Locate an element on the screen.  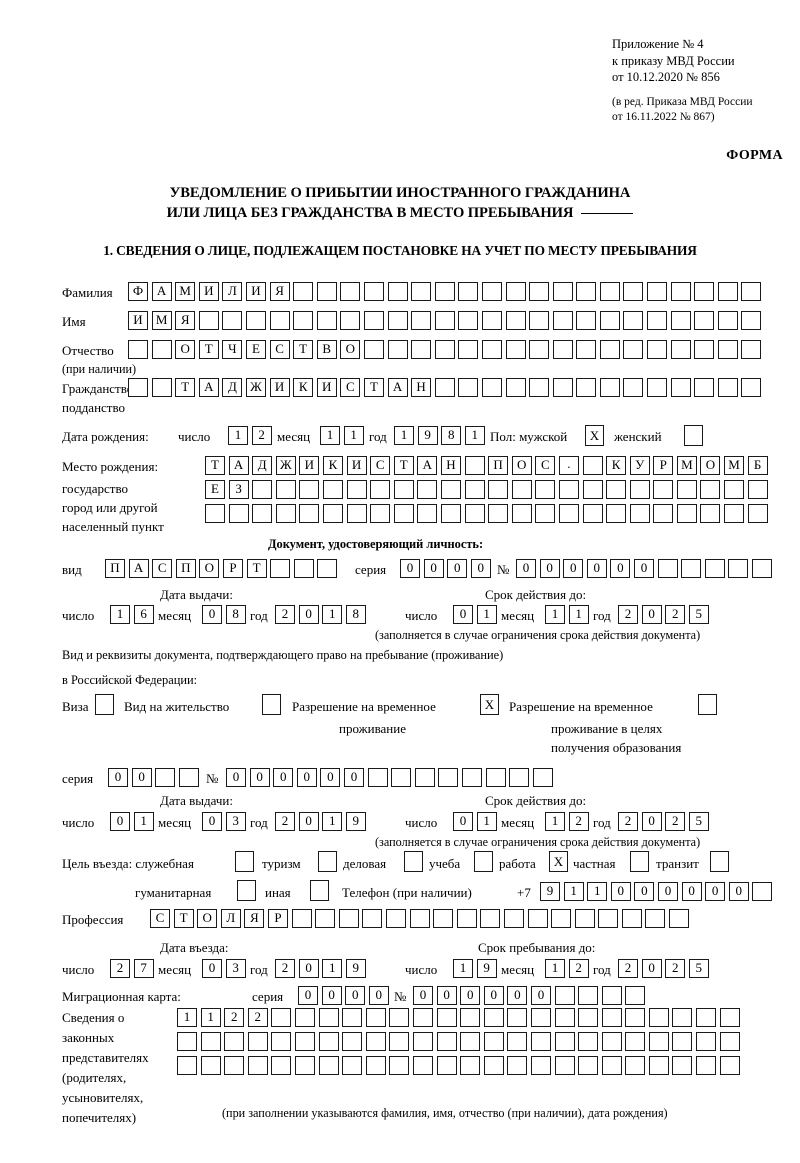
char-cell: И is located at coordinates (279, 387).